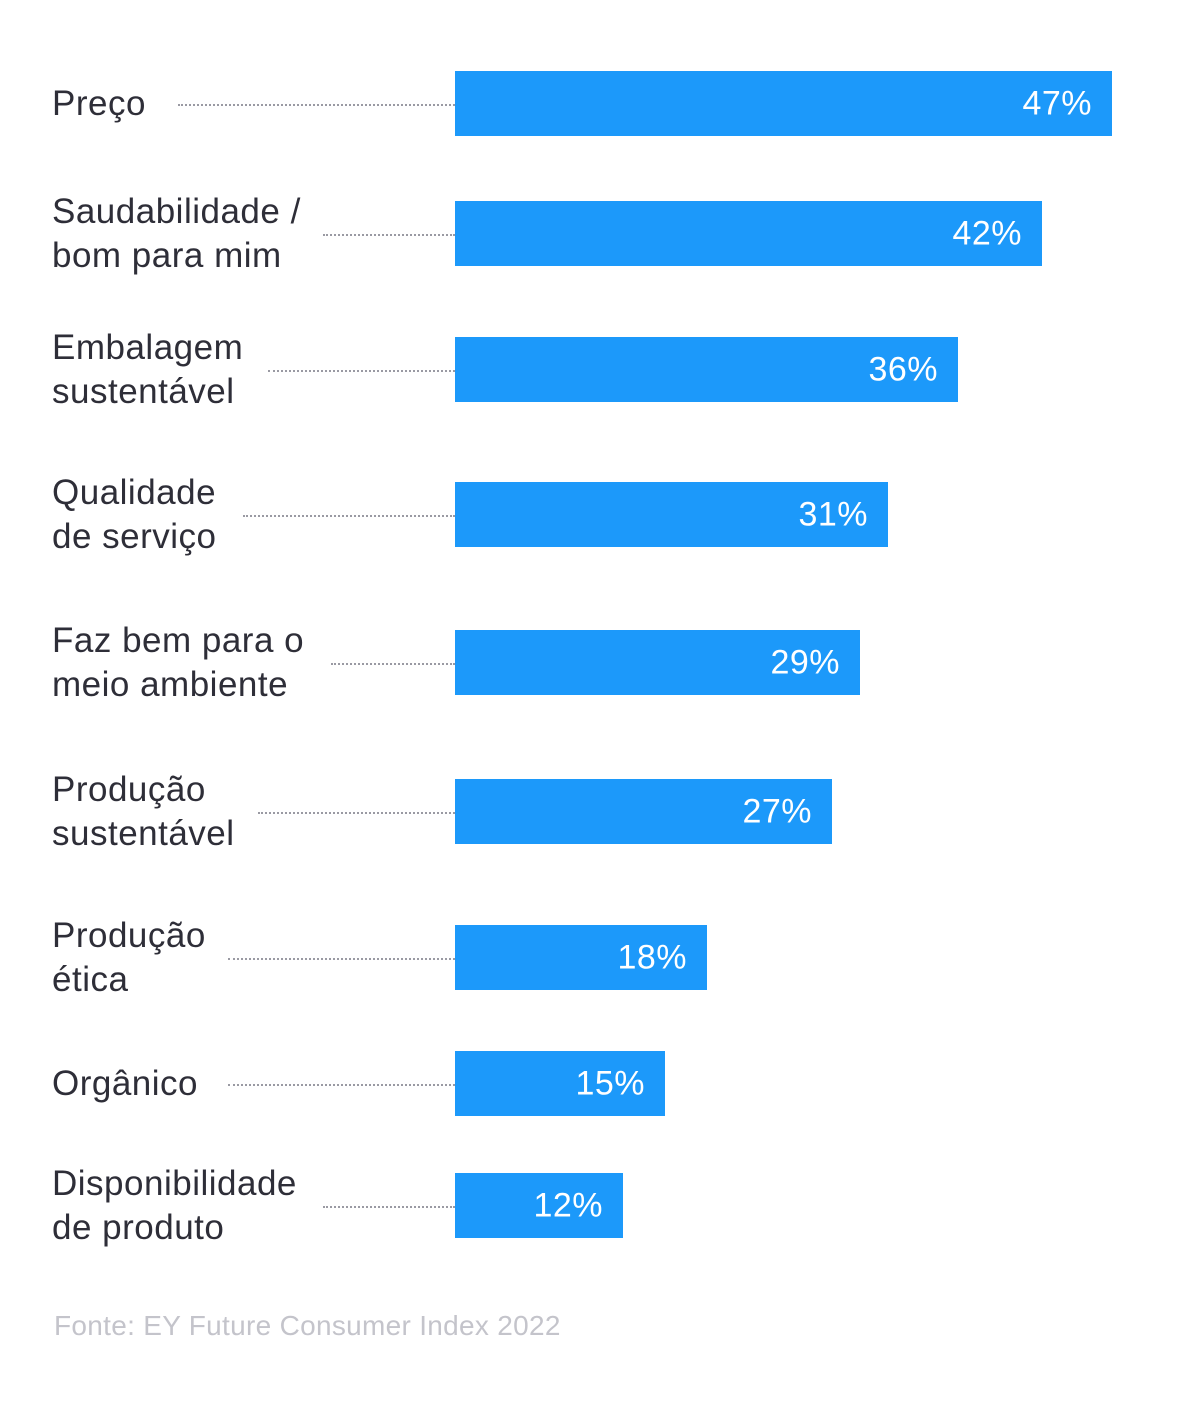 The width and height of the screenshot is (1200, 1406). I want to click on bar-row: Produção ética 18%, so click(600, 957).